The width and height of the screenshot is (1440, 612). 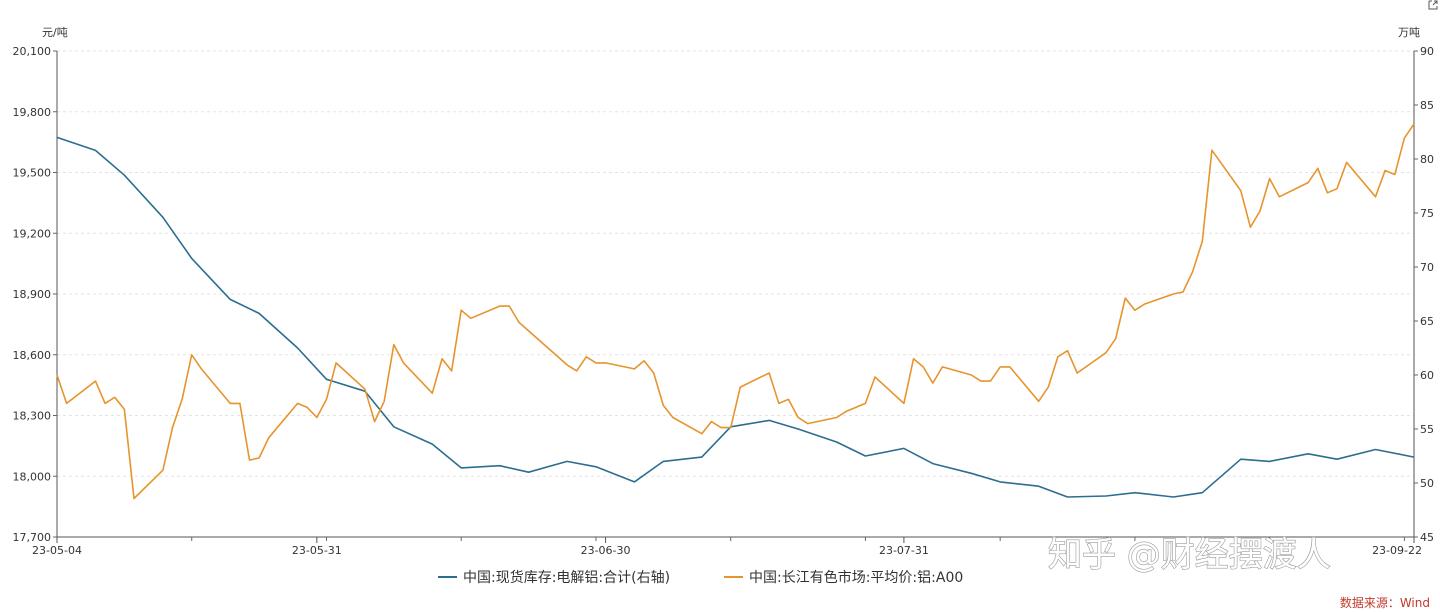 I want to click on watermark: 知乎 @财经摆渡人, so click(x=1189, y=555).